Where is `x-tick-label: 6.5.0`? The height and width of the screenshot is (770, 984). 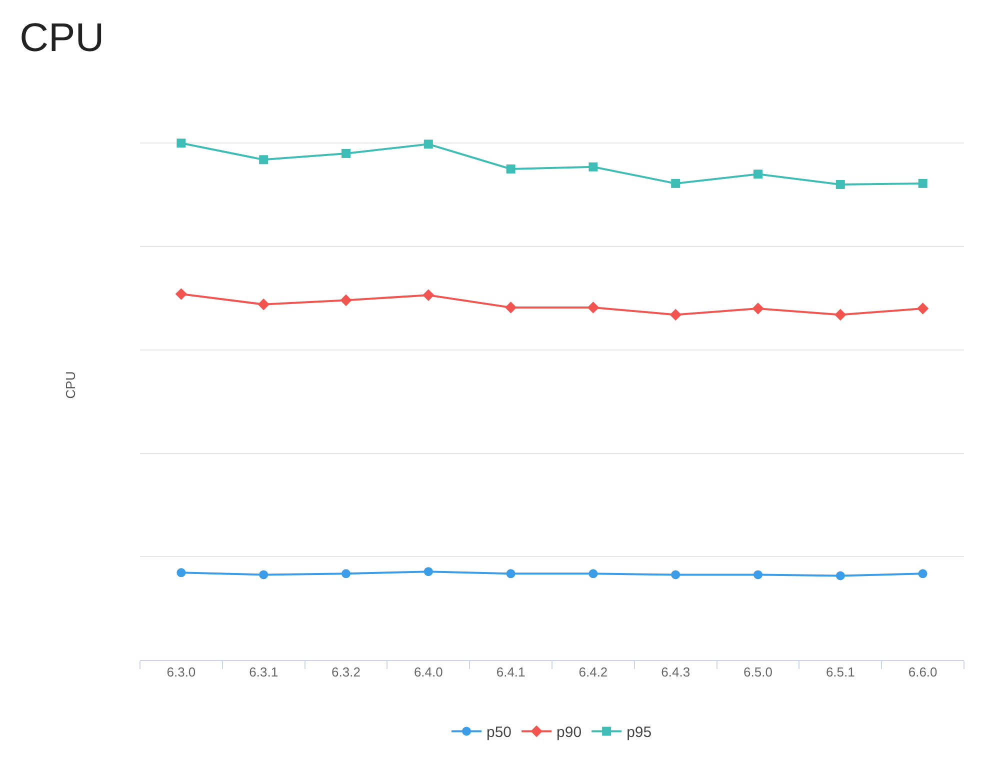 x-tick-label: 6.5.0 is located at coordinates (758, 672).